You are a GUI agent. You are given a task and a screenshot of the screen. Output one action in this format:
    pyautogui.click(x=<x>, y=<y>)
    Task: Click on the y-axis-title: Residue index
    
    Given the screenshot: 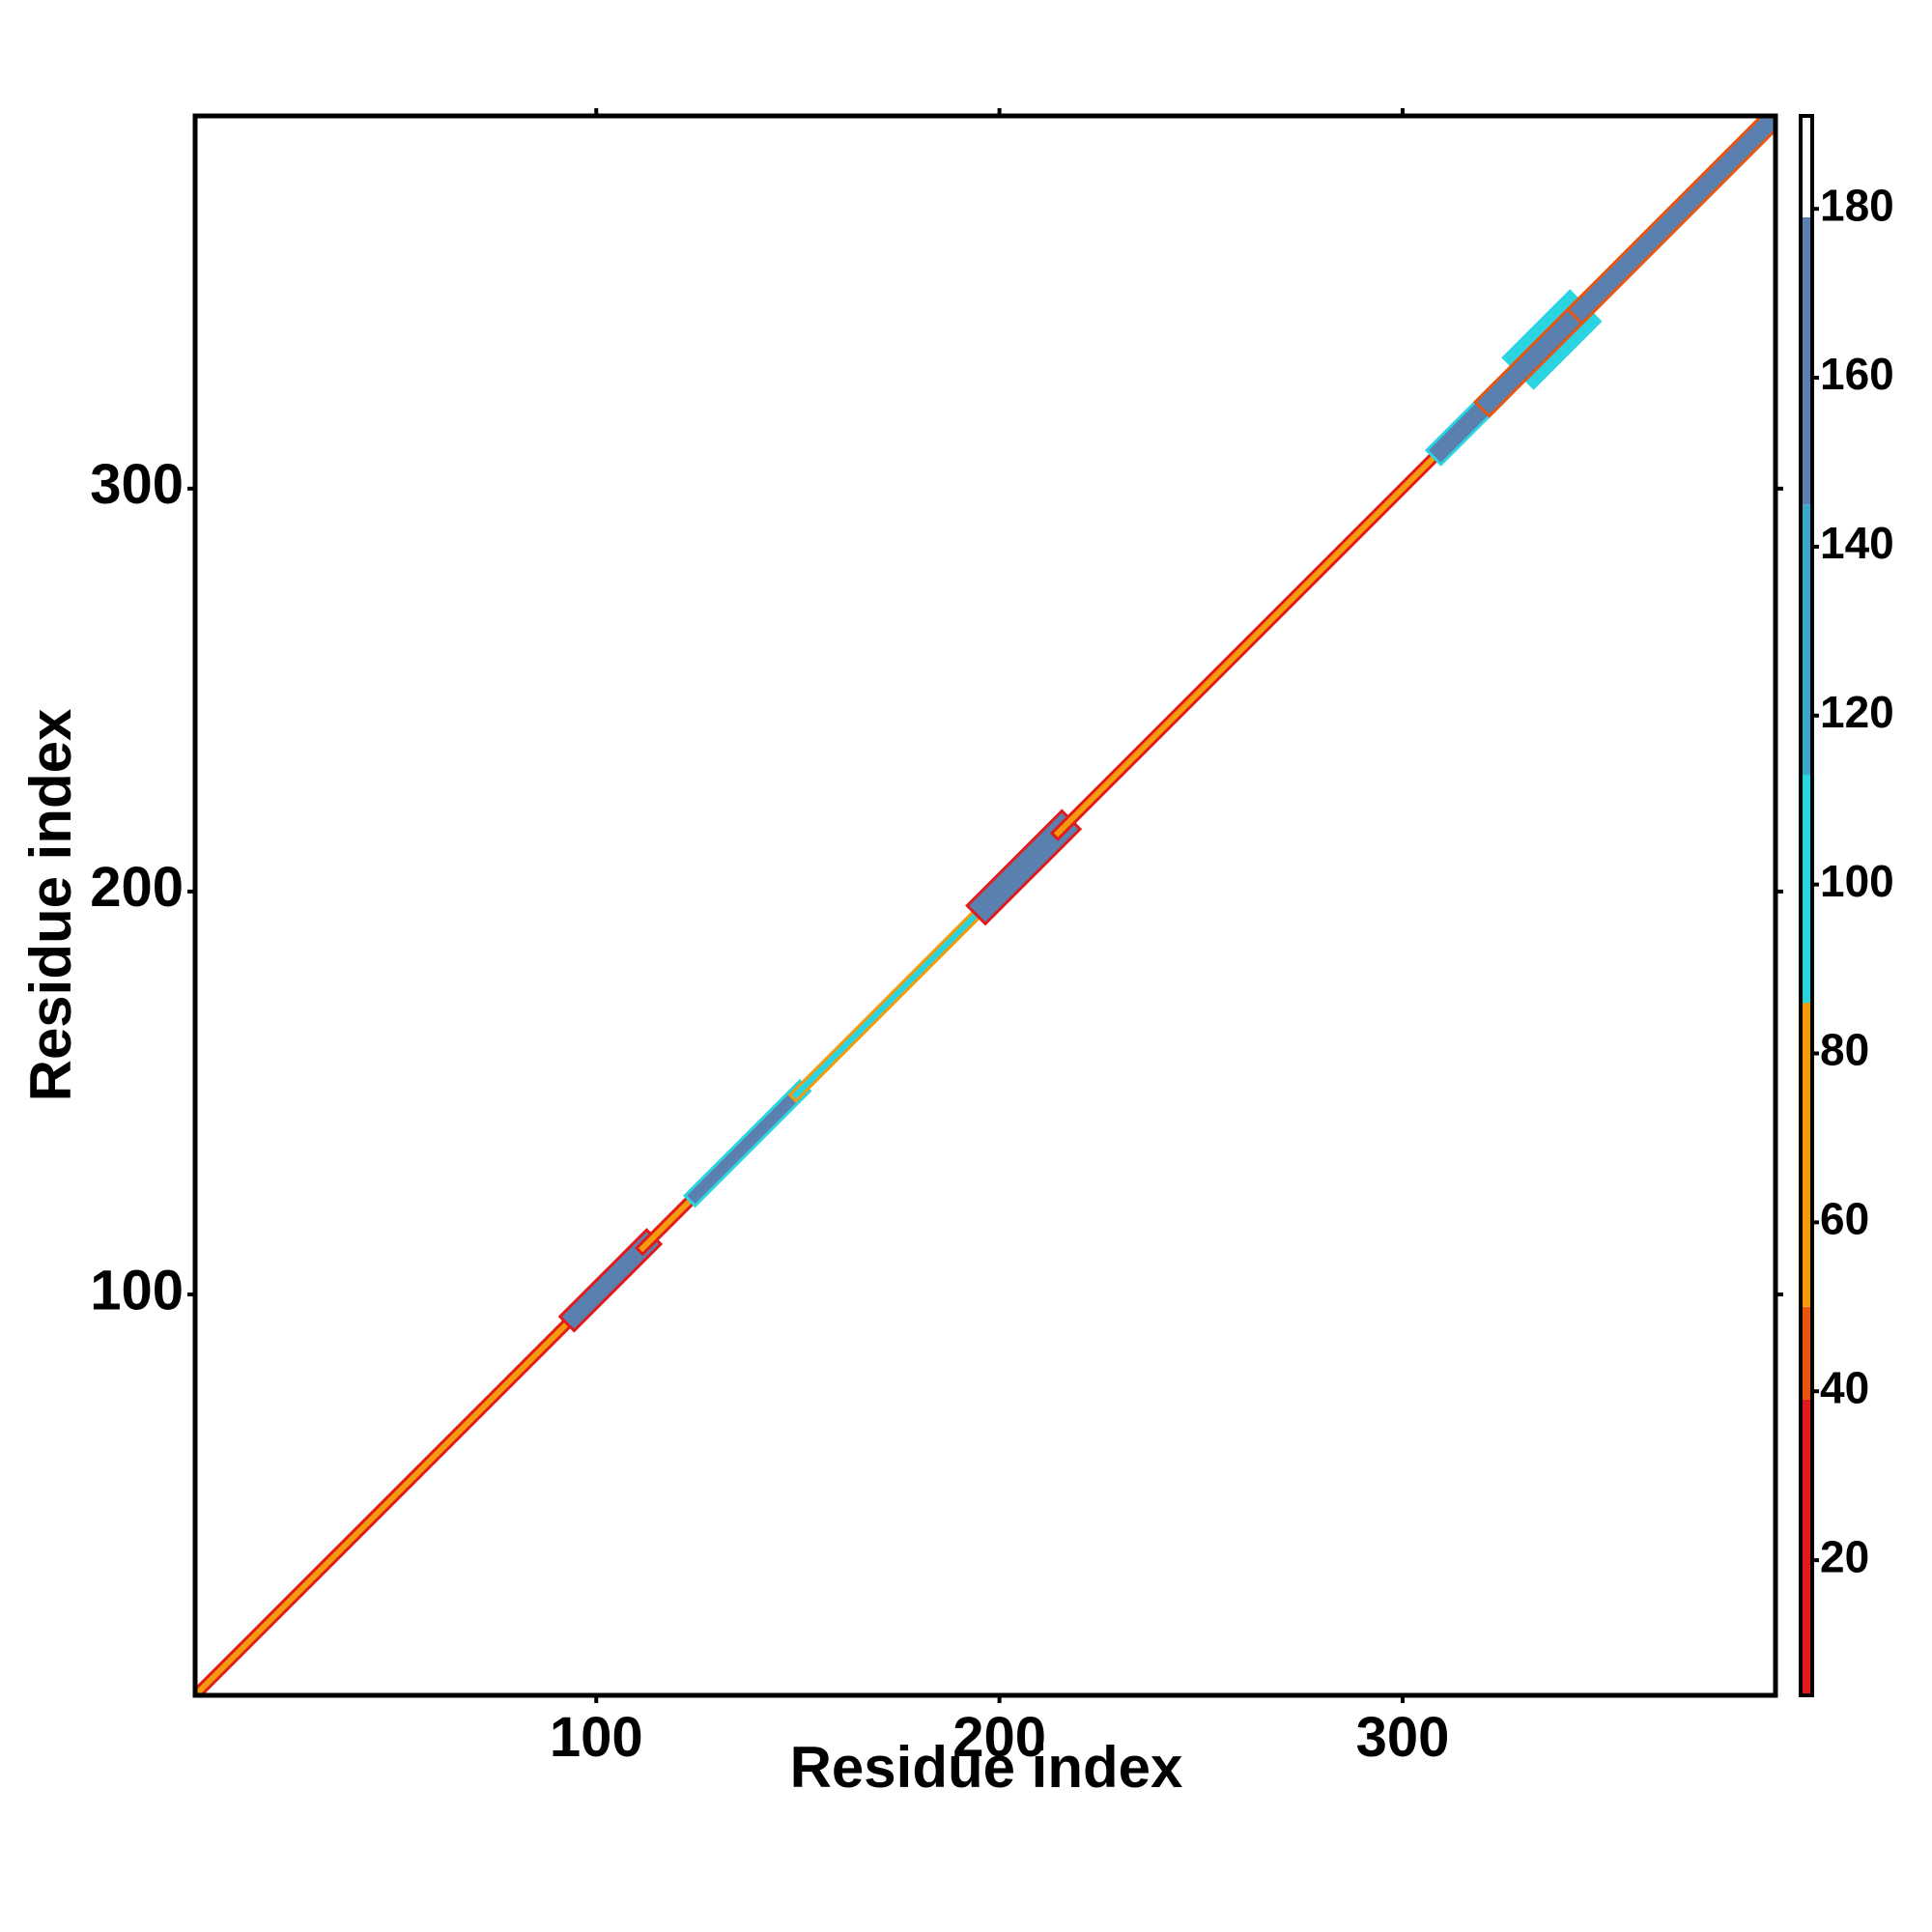 What is the action you would take?
    pyautogui.click(x=50, y=905)
    